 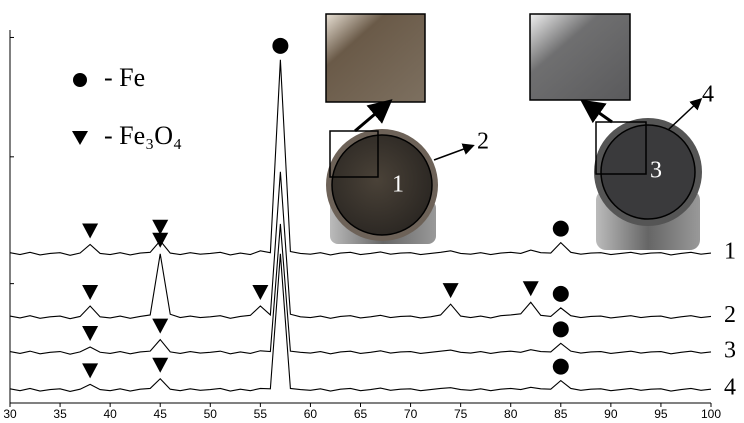 I want to click on x-tick-label: 35, so click(x=60, y=414).